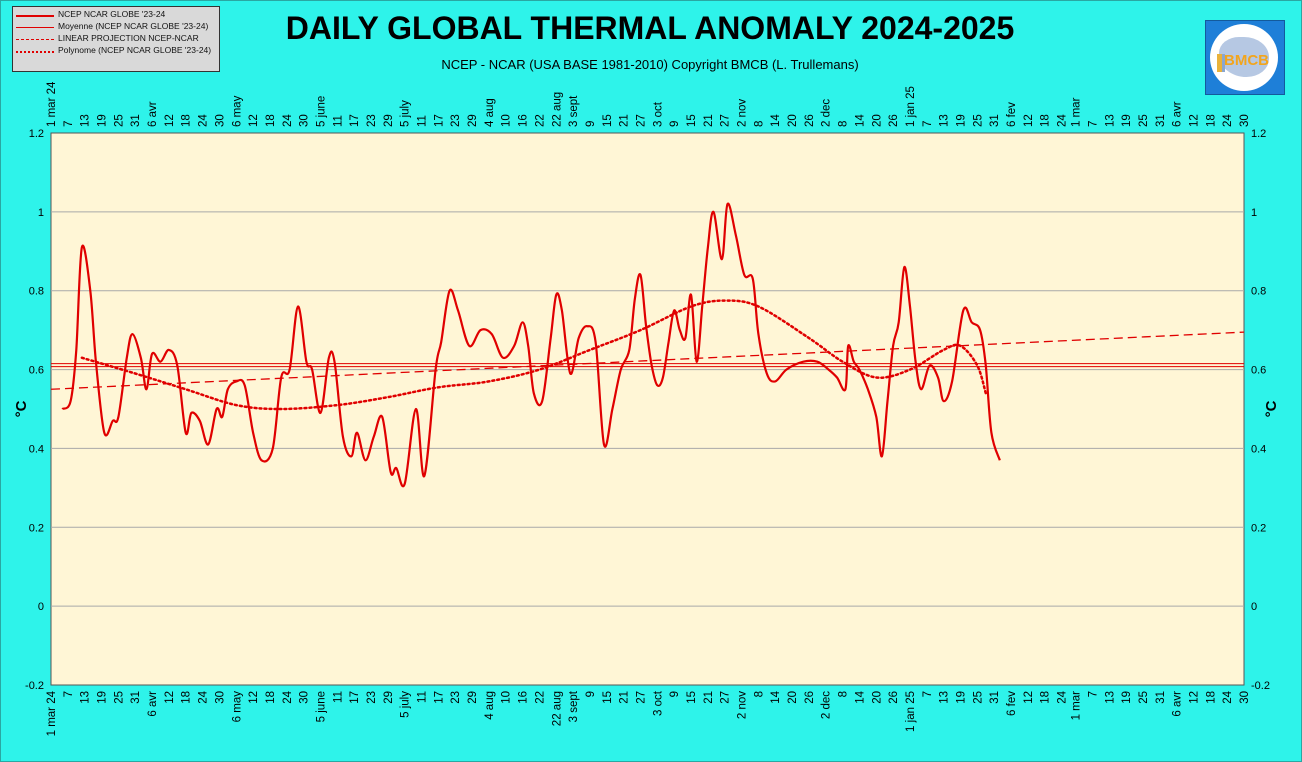 The height and width of the screenshot is (762, 1302). Describe the element at coordinates (35, 52) in the screenshot. I see `legend-swatch-dotted` at that location.